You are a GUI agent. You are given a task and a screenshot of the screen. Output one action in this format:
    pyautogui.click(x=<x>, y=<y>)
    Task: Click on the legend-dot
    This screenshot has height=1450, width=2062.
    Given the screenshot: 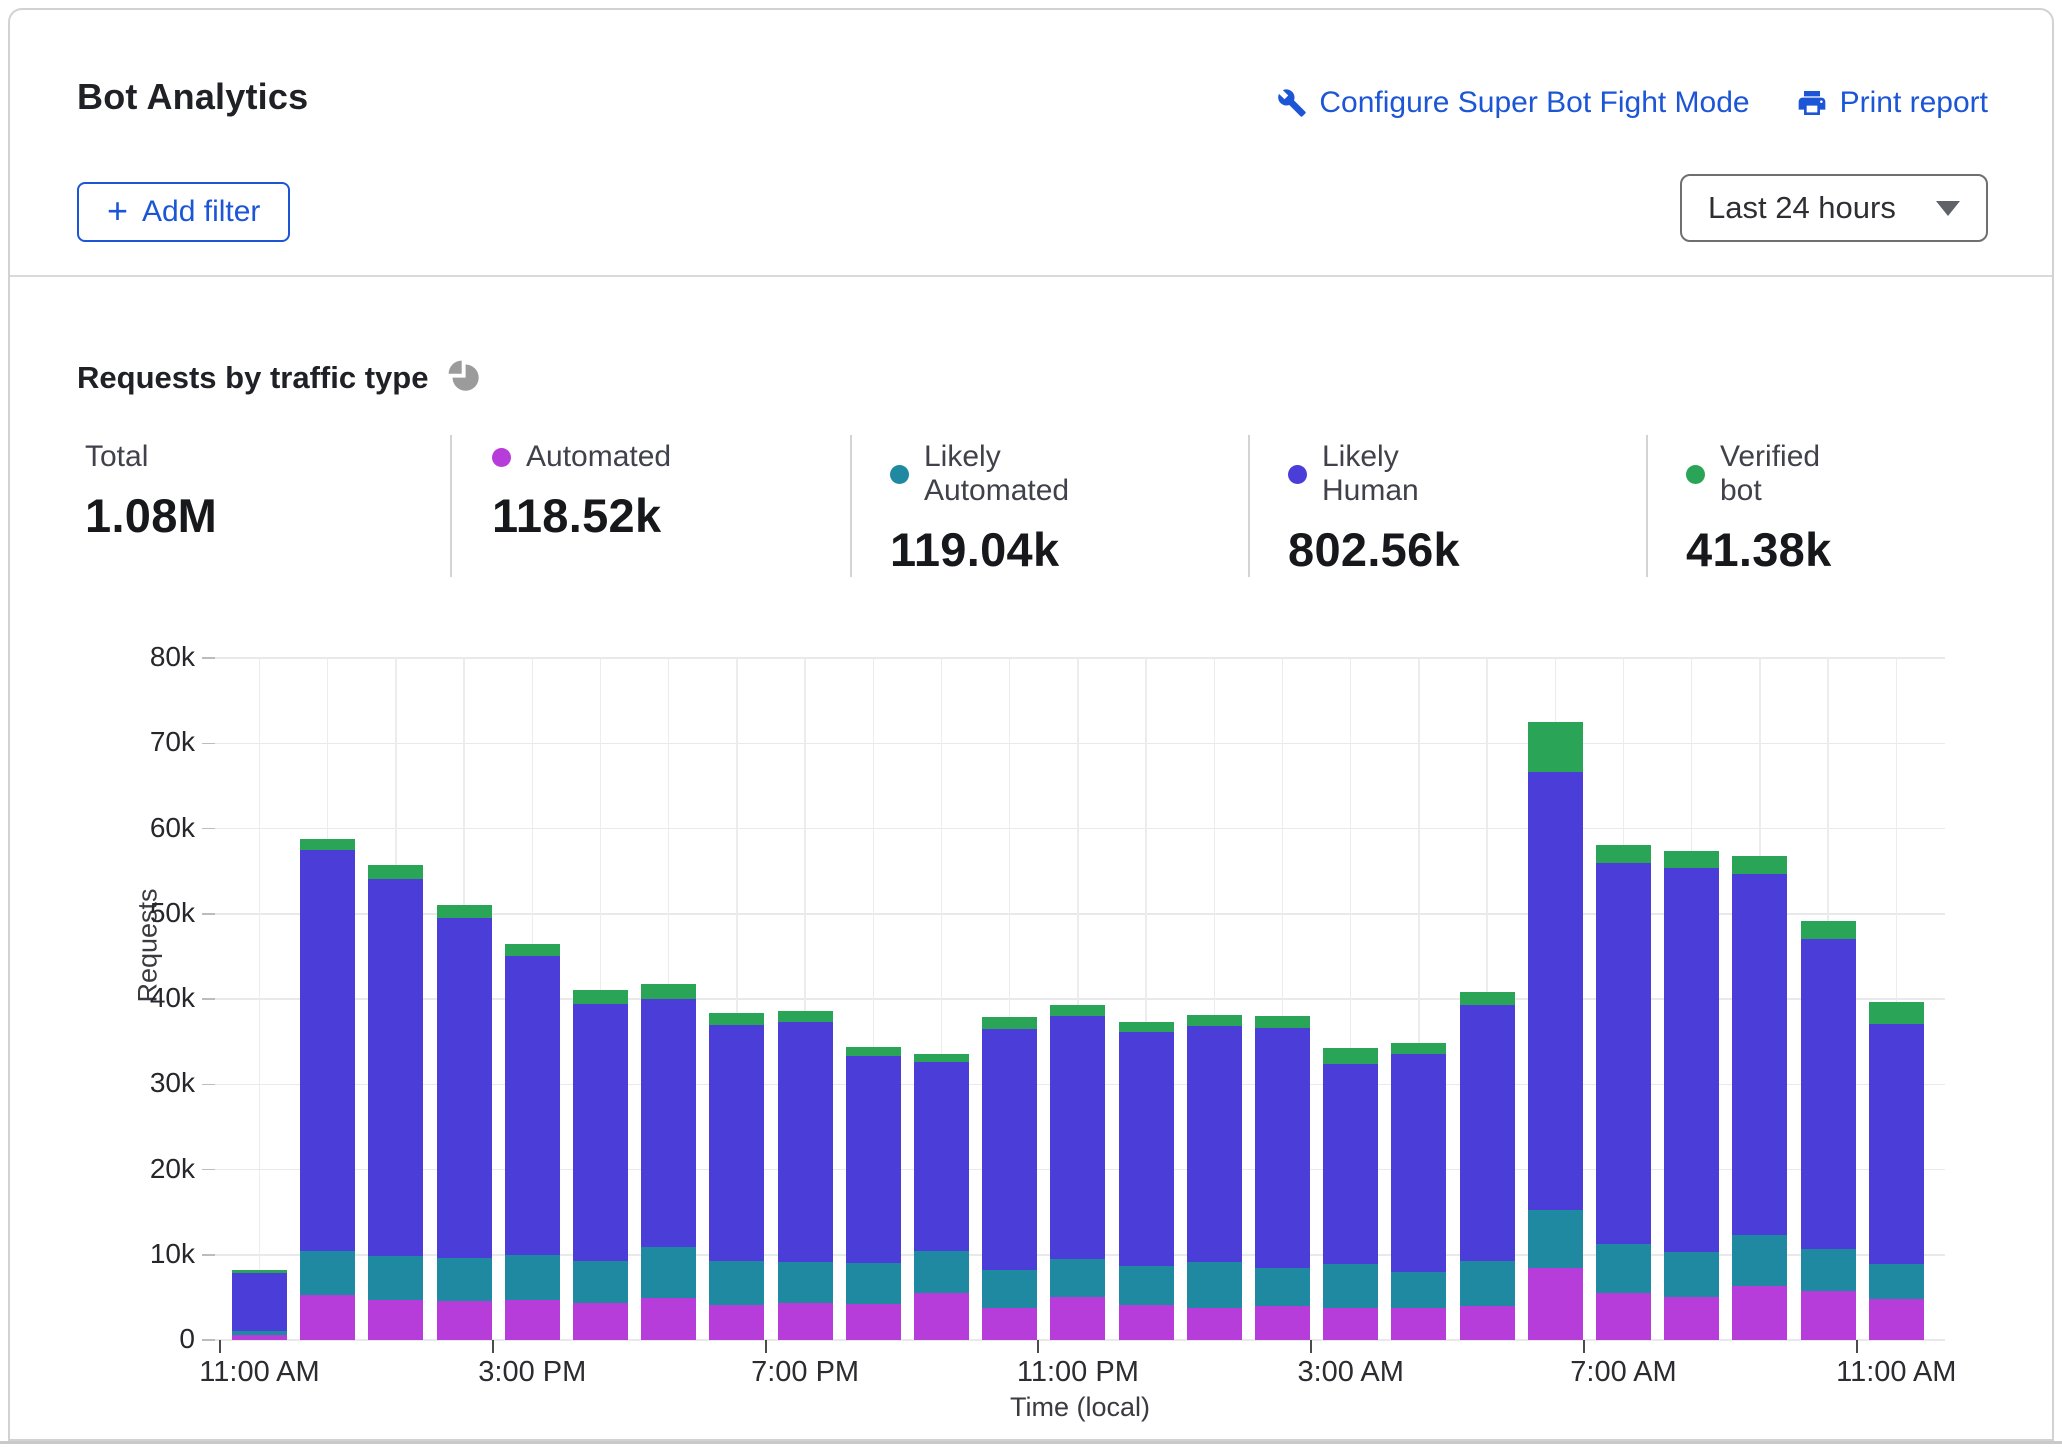 What is the action you would take?
    pyautogui.click(x=1297, y=474)
    